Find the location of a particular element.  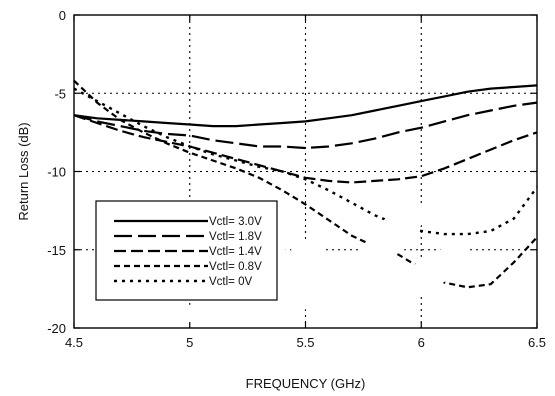

y-tick-label: 0 is located at coordinates (62, 15).